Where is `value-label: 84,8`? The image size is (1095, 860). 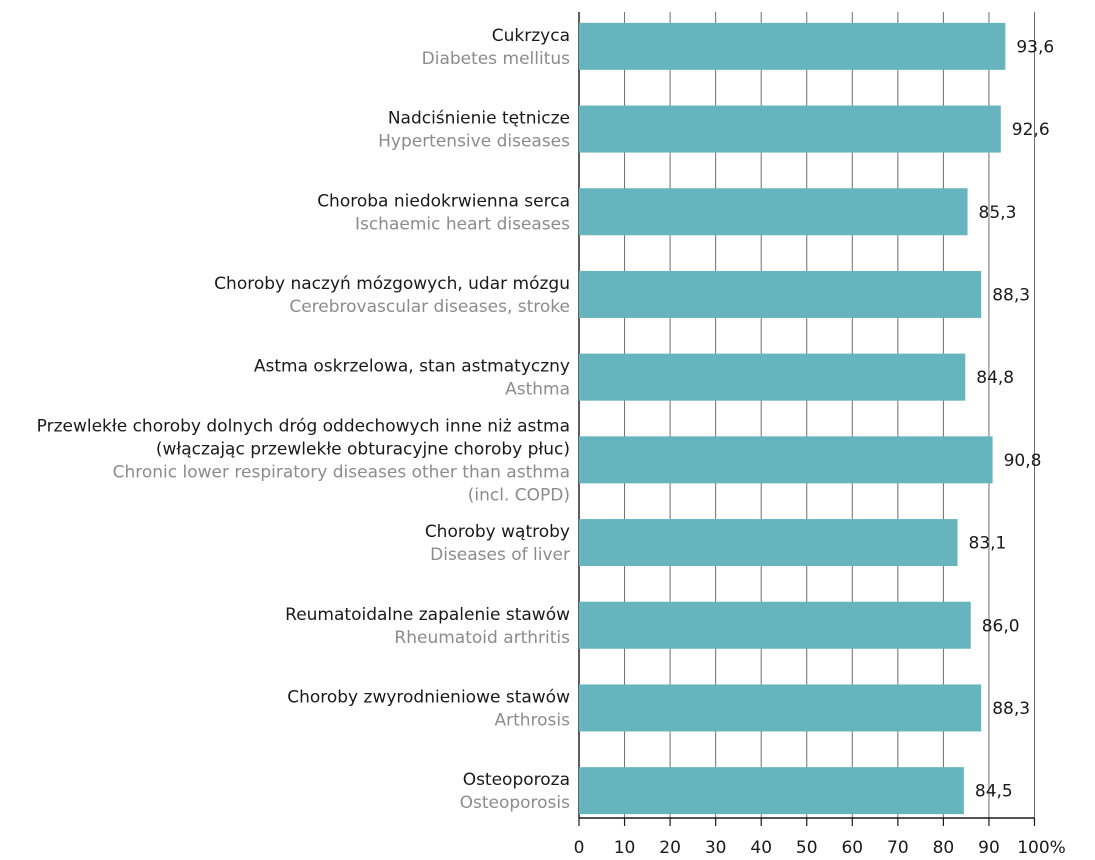 value-label: 84,8 is located at coordinates (995, 378).